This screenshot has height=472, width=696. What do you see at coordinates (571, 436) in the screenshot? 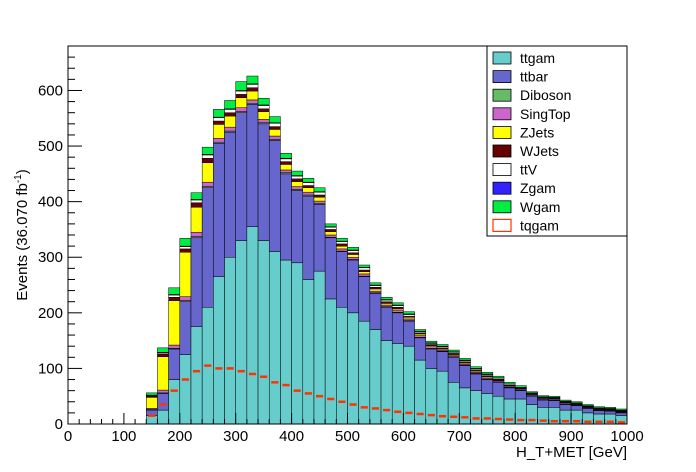
I see `x-tick-label: 900` at bounding box center [571, 436].